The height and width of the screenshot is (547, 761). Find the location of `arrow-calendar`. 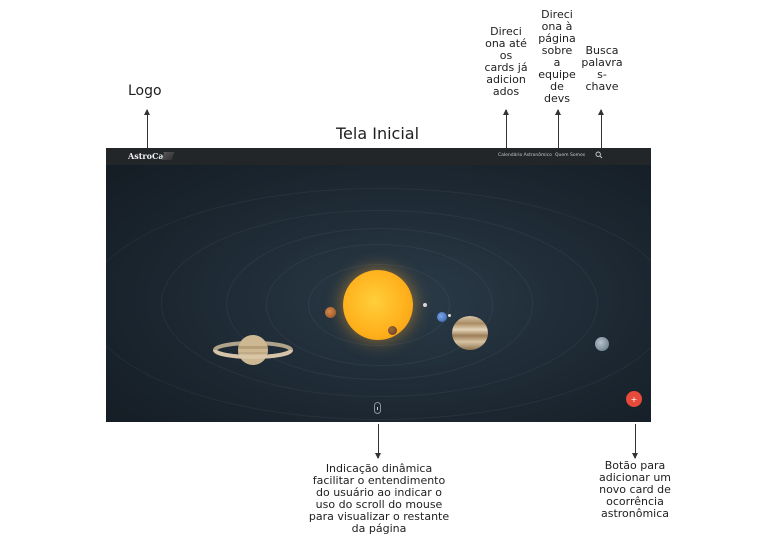

arrow-calendar is located at coordinates (506, 128).